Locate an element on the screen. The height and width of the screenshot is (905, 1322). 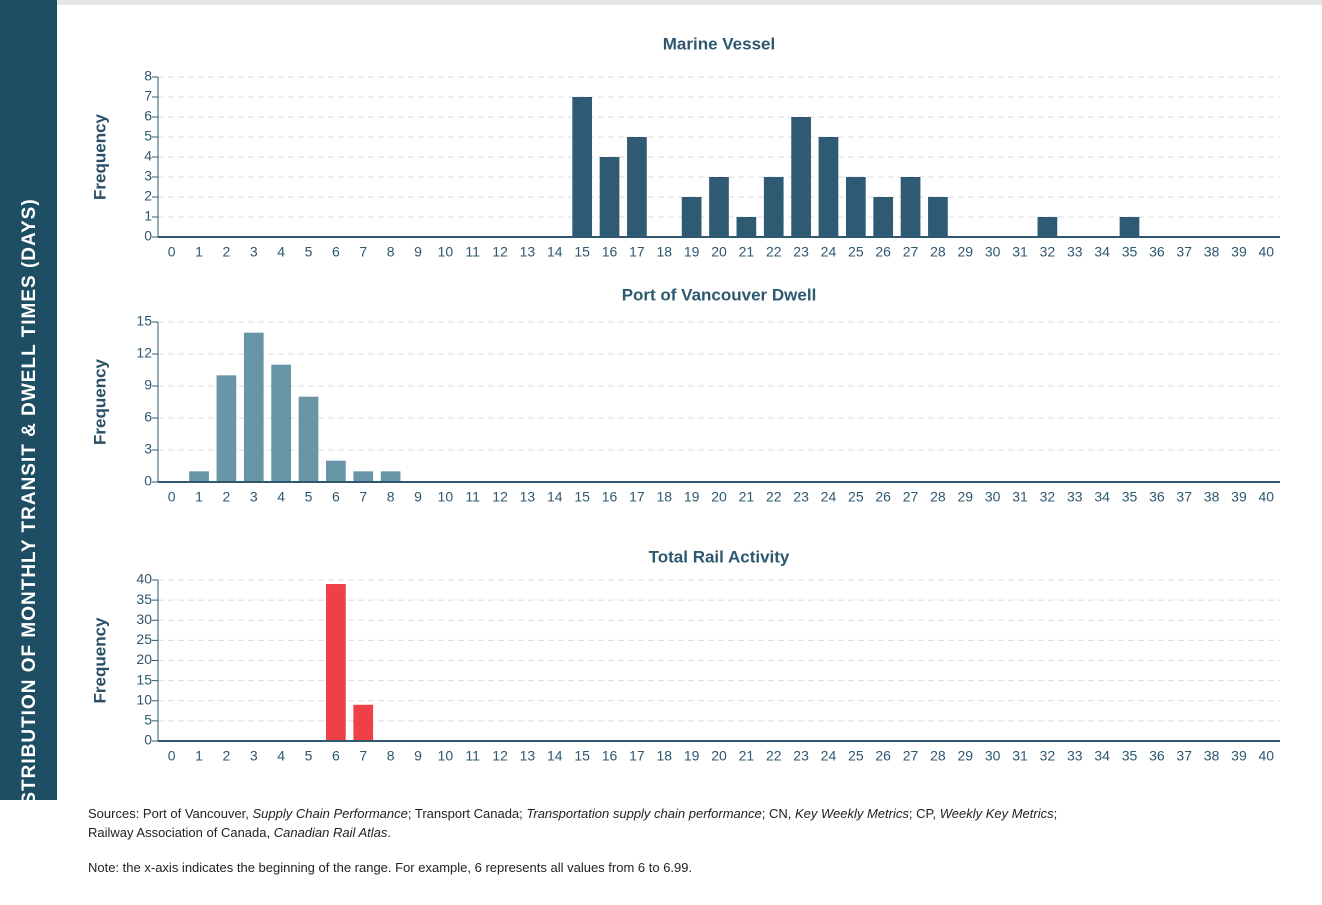
x-tick-label: 11 is located at coordinates (472, 756).